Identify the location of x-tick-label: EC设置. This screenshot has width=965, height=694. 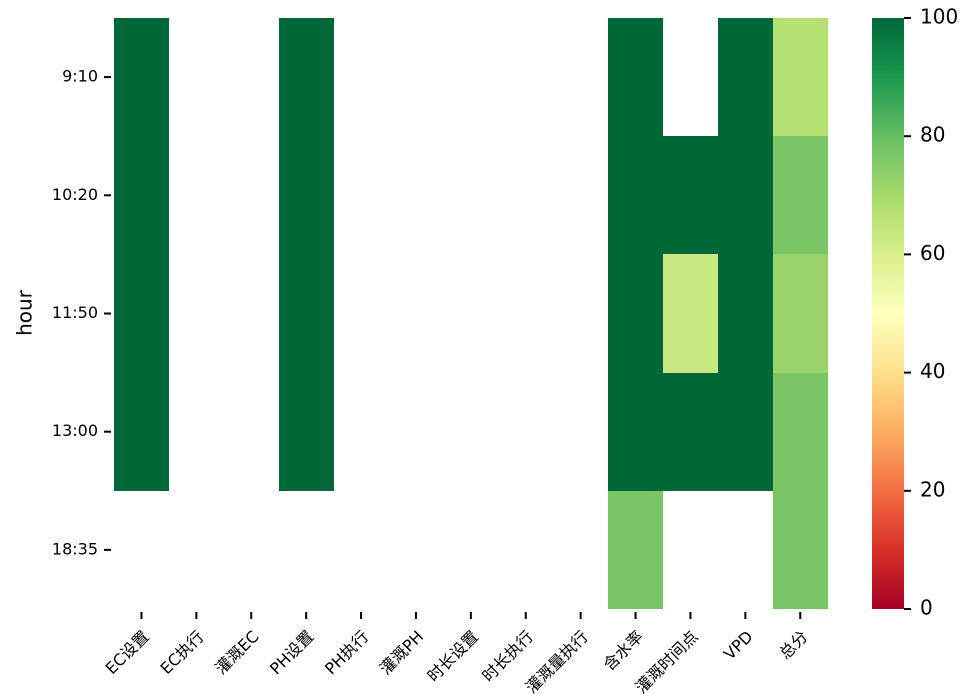
(127, 652).